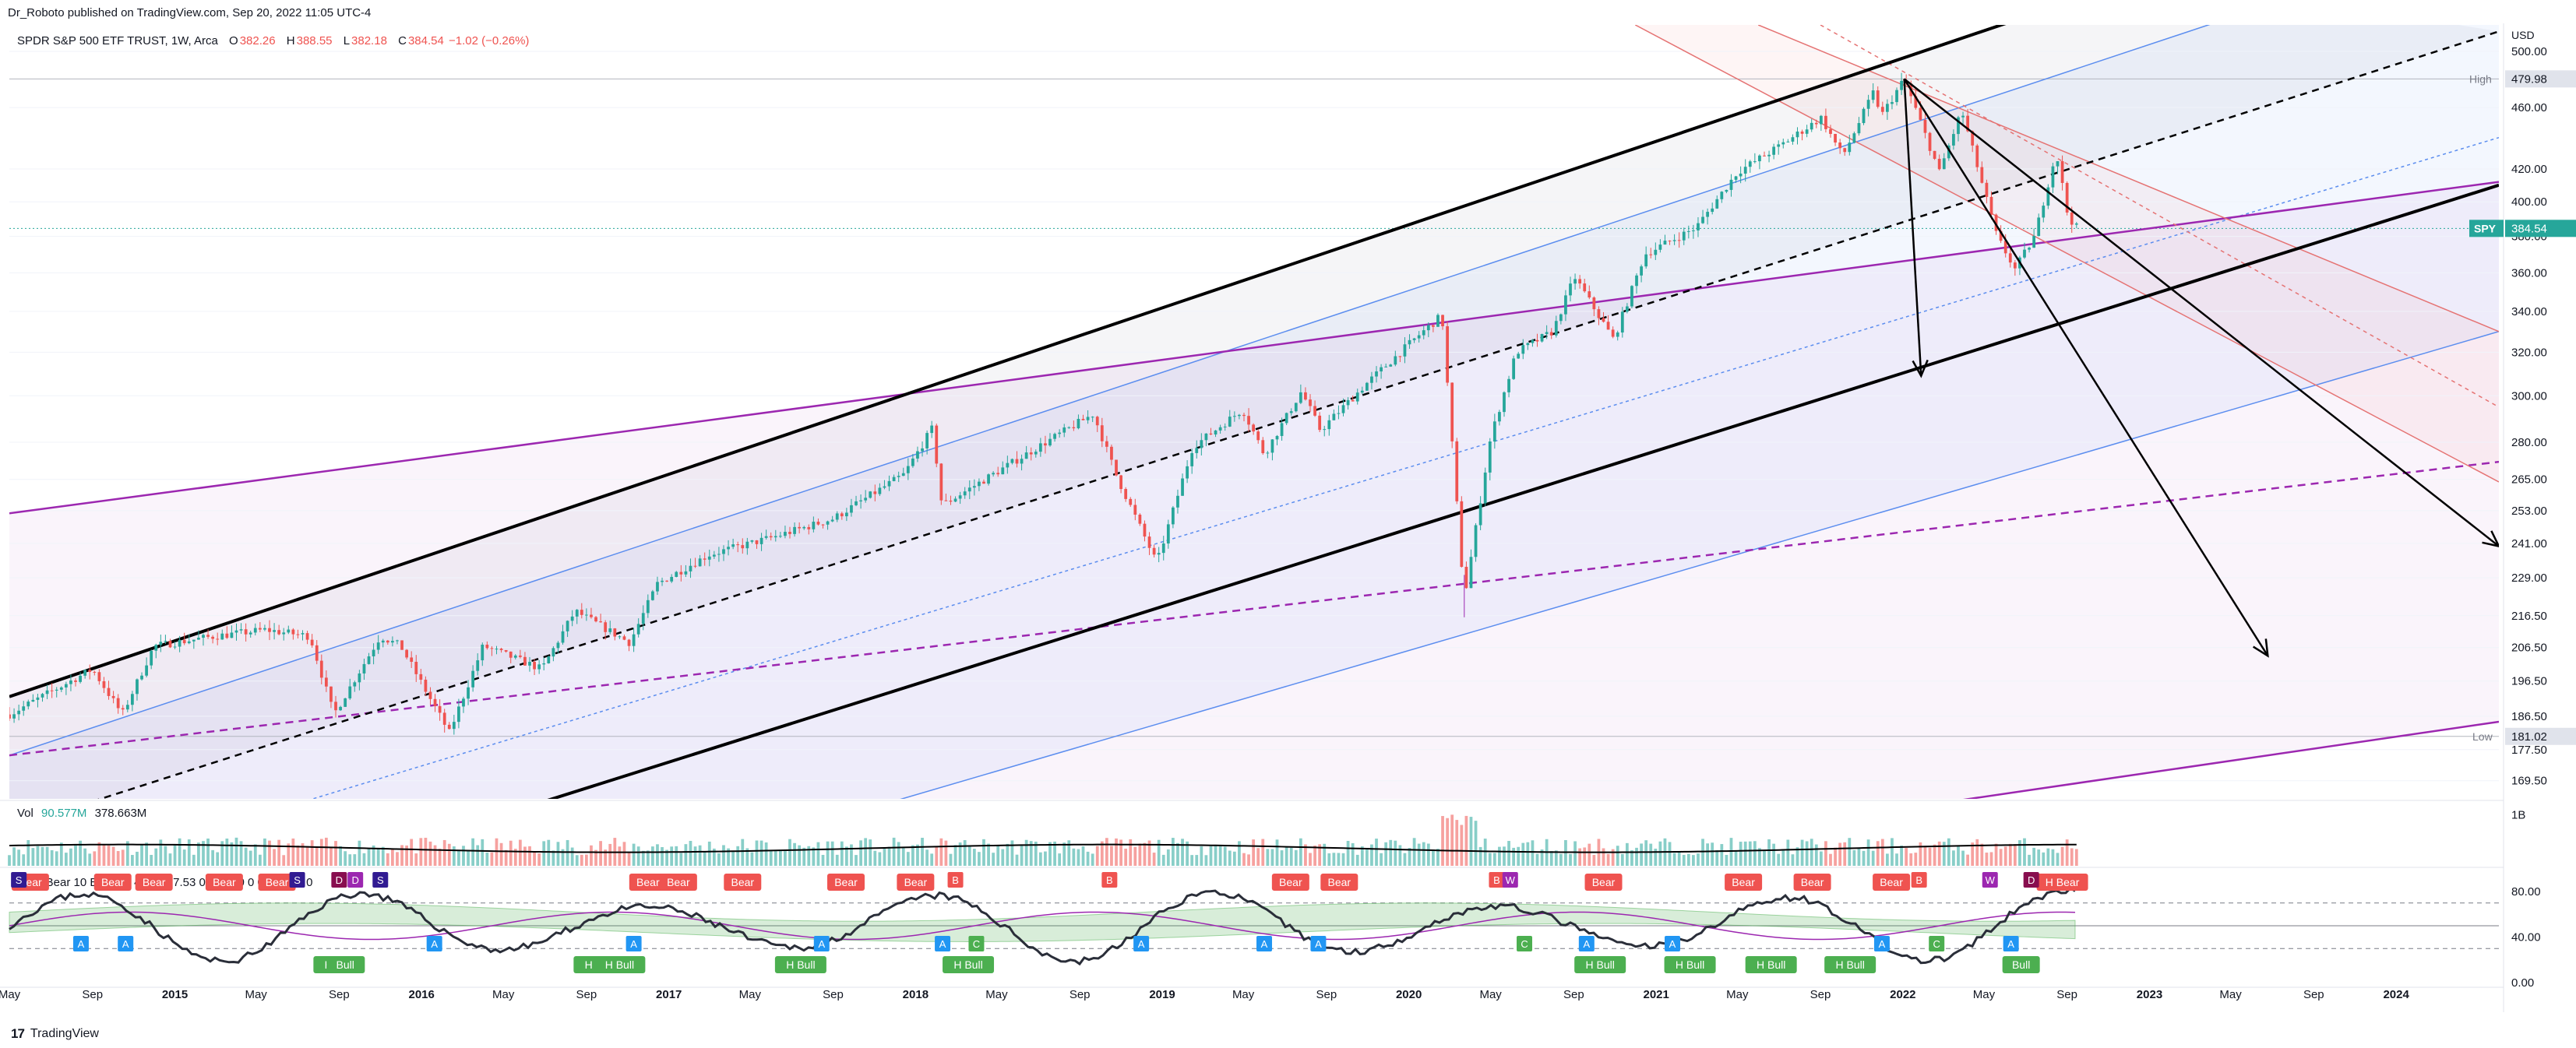 This screenshot has height=1048, width=2576. What do you see at coordinates (1918, 880) in the screenshot?
I see `crsi-letter-label: B` at bounding box center [1918, 880].